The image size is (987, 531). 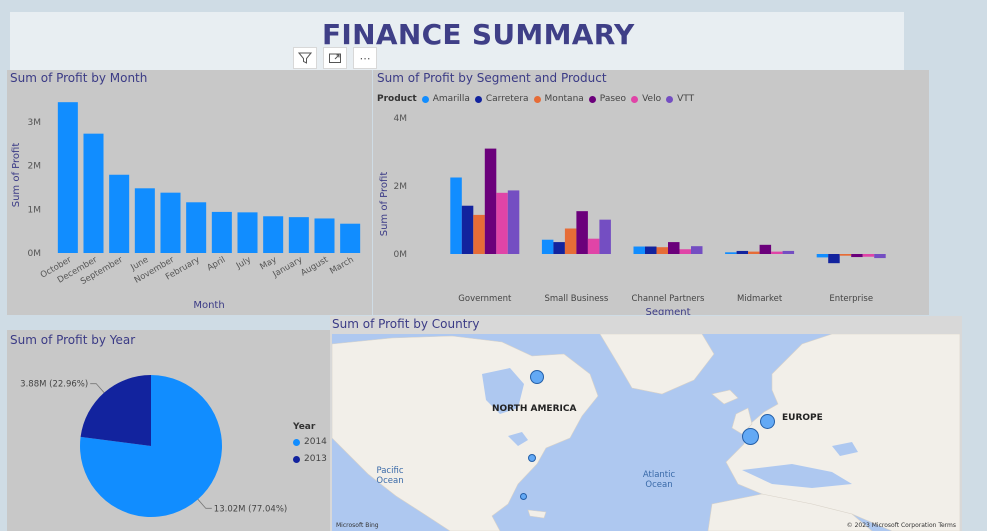 I want to click on year-pie-chart: 13.02M (77.04%) 3.88M (22.96%), so click(x=170, y=430).